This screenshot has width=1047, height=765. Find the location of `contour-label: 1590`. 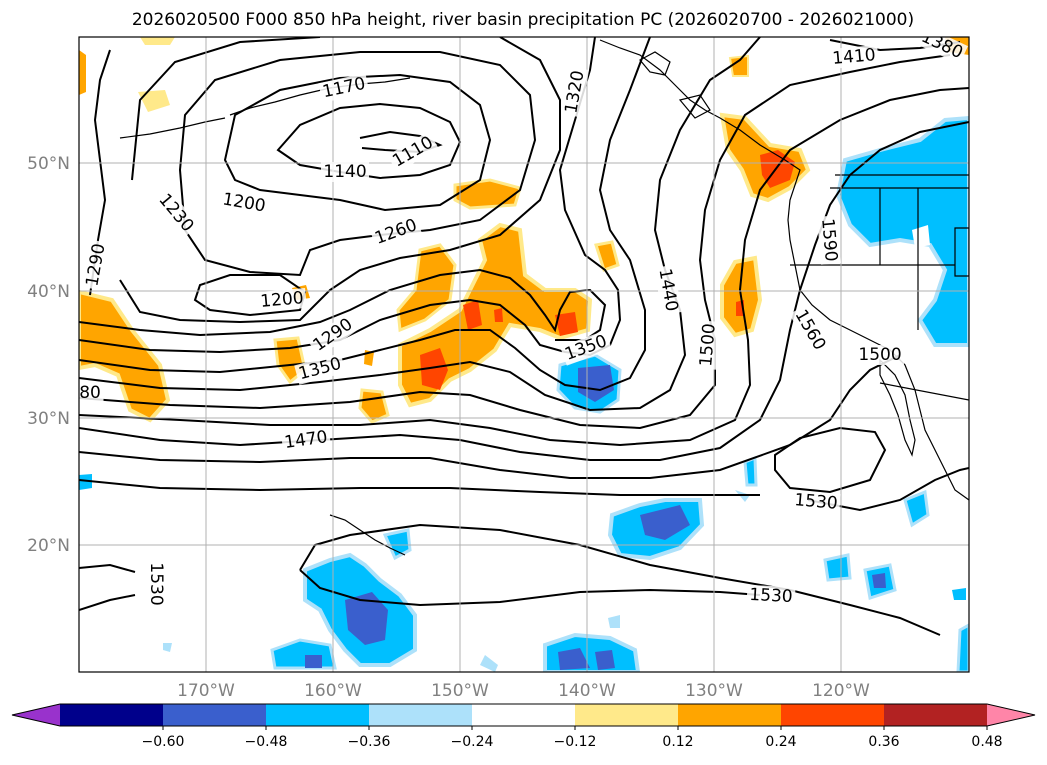

contour-label: 1590 is located at coordinates (829, 240).